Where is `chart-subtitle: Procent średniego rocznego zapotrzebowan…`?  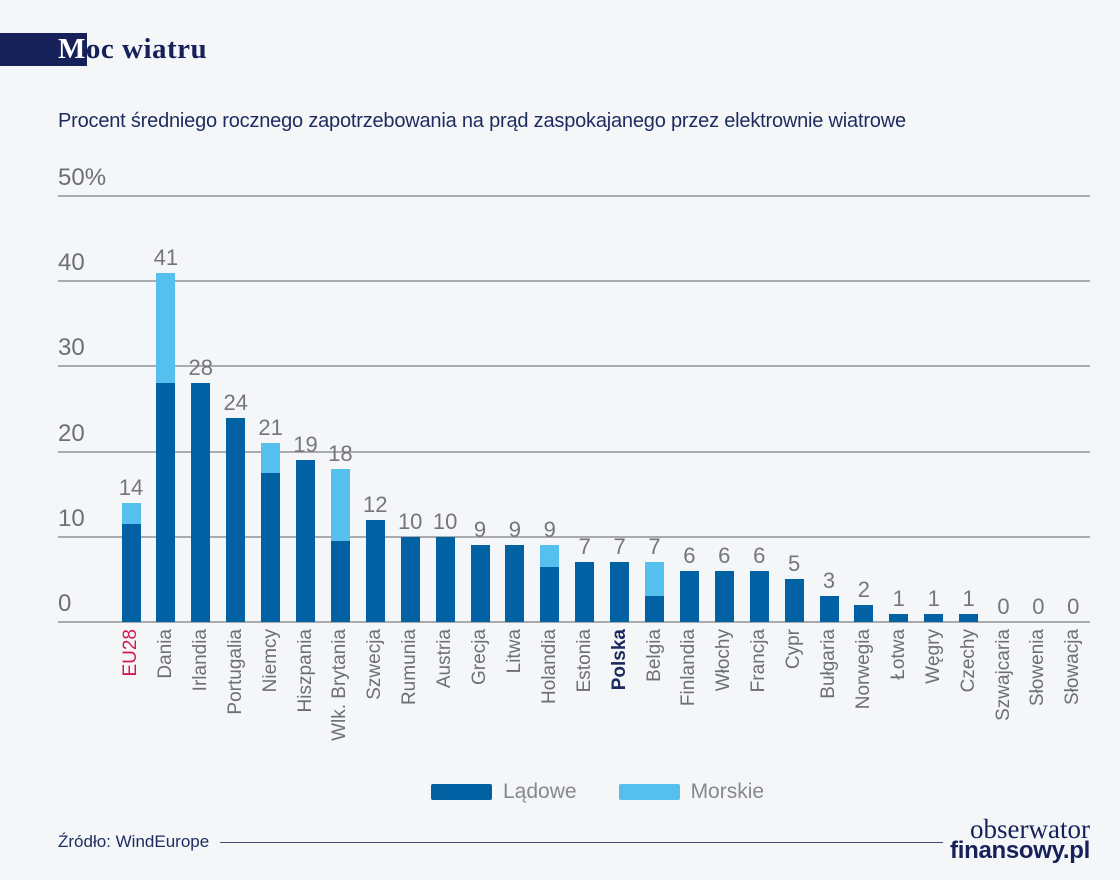 chart-subtitle: Procent średniego rocznego zapotrzebowan… is located at coordinates (482, 121).